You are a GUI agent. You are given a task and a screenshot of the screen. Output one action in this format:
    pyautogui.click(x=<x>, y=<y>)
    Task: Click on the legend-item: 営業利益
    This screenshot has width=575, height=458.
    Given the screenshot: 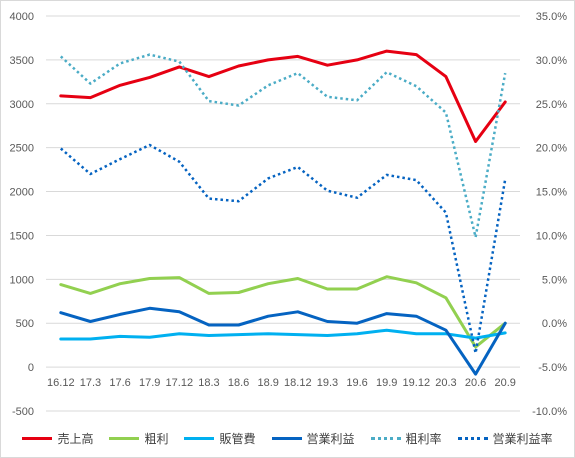 What is the action you would take?
    pyautogui.click(x=313, y=438)
    